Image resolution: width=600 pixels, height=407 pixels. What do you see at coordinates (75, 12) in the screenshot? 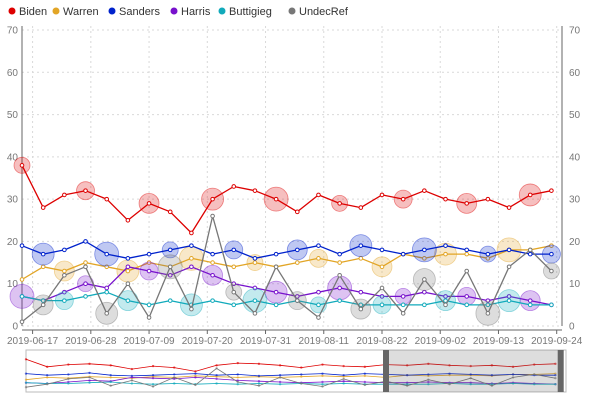
I see `legend-item-warren: Warren` at bounding box center [75, 12].